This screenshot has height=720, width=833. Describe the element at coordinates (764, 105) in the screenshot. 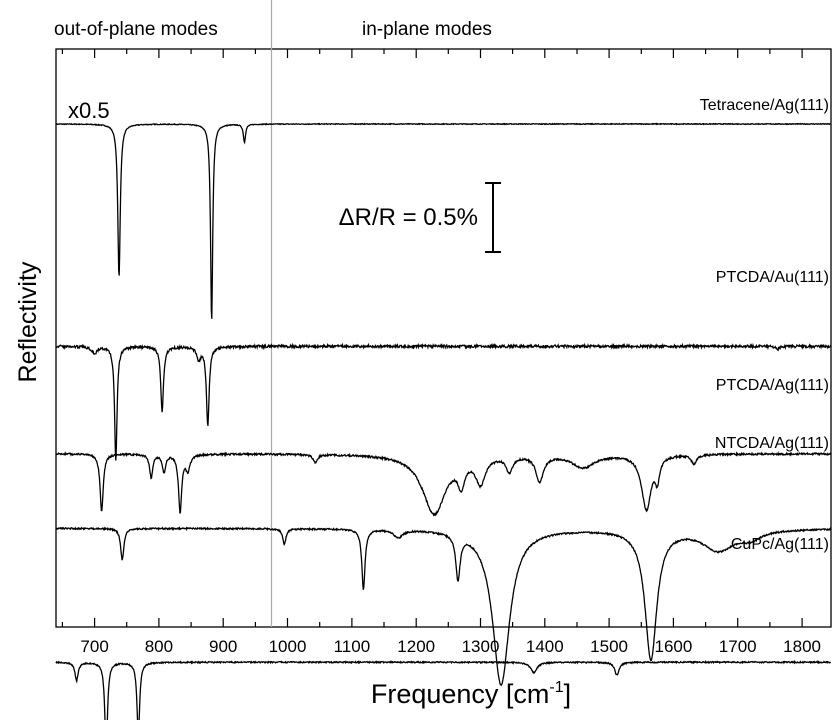

I see `series-label: Tetracene/Ag(111)` at that location.